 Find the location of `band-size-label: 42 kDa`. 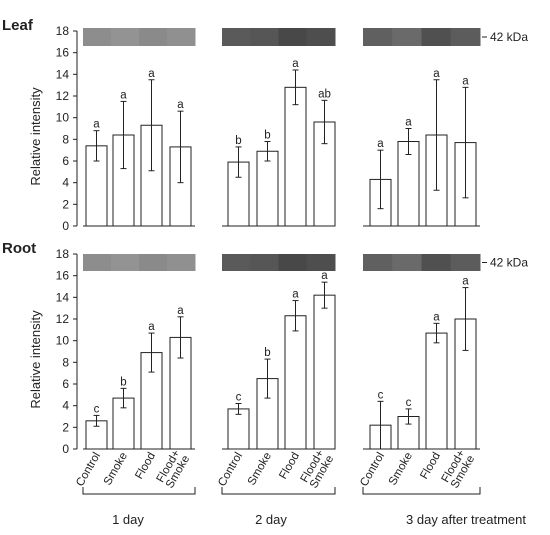

band-size-label: 42 kDa is located at coordinates (509, 37).